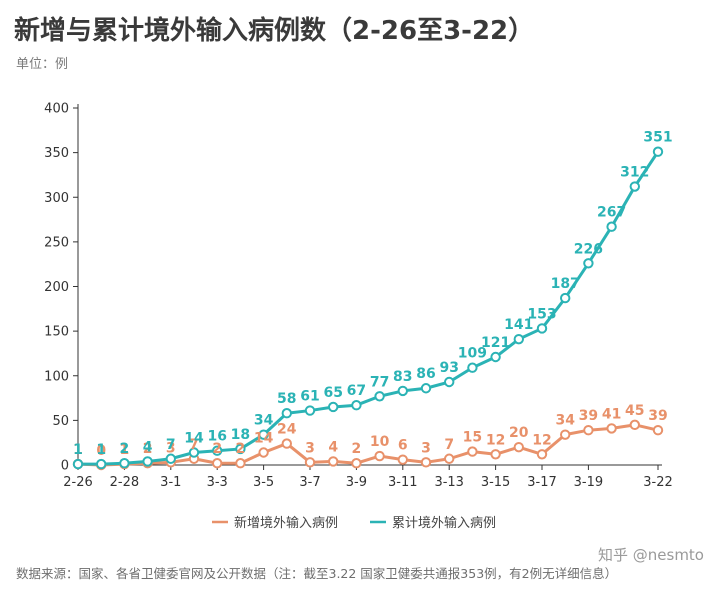 This screenshot has height=590, width=710. What do you see at coordinates (444, 523) in the screenshot?
I see `legend-label-2: 累计境外输入病例` at bounding box center [444, 523].